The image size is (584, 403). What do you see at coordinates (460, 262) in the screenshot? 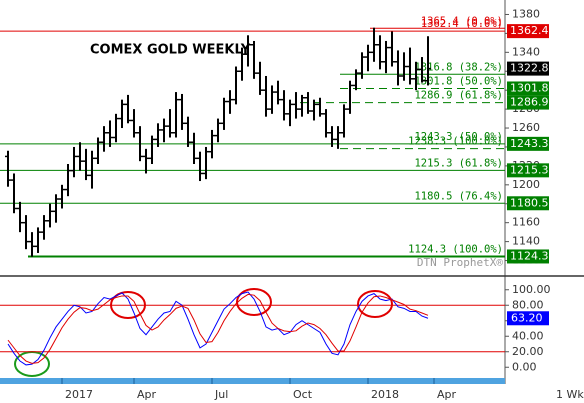
I see `watermark: DTN ProphetX®` at bounding box center [460, 262].